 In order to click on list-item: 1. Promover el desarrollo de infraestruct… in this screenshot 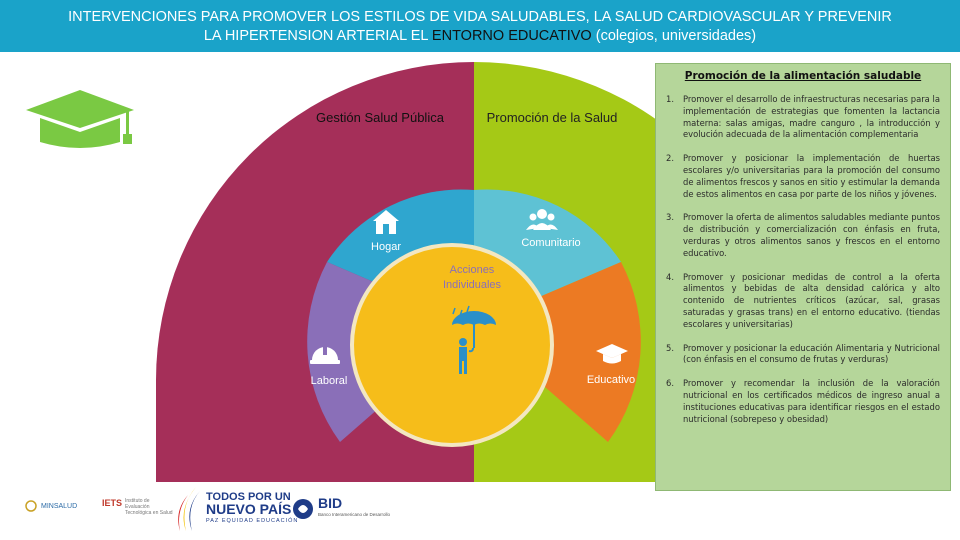, I will do `click(803, 117)`.